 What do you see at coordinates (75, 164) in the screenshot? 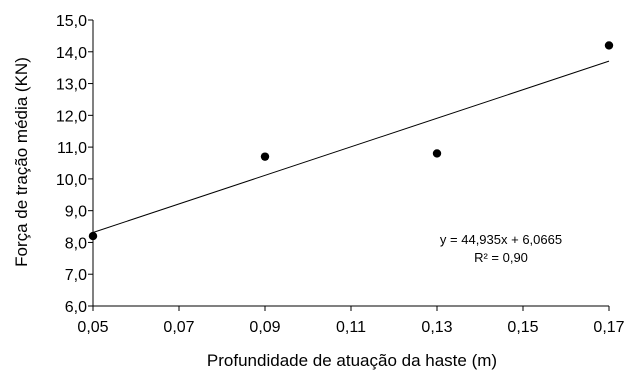
I see `y-axis: 6,0 7,0 8,0 9,0 10,0 11,0 12,0 13,0 14,0 15,0` at bounding box center [75, 164].